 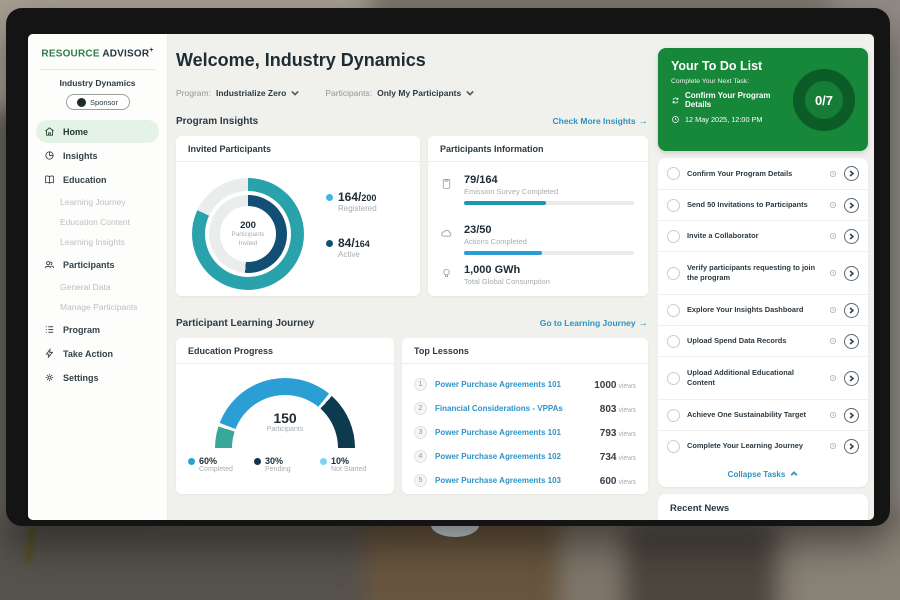 I want to click on invited-participants-donut: 200 Participants Invited, so click(x=248, y=234).